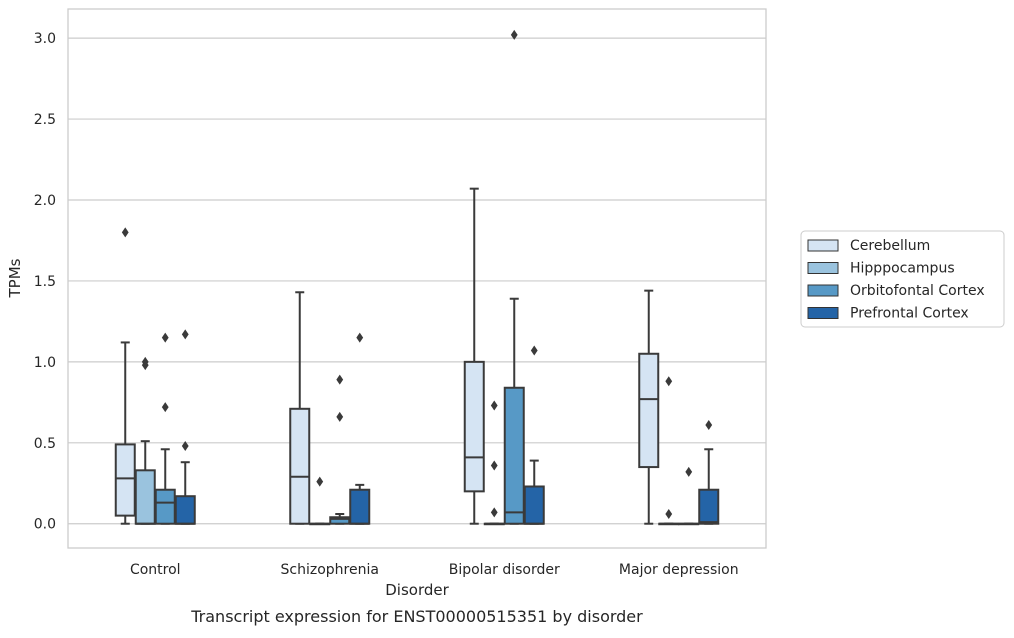 The height and width of the screenshot is (638, 1014). I want to click on y-tick-label: 0.0, so click(45, 525).